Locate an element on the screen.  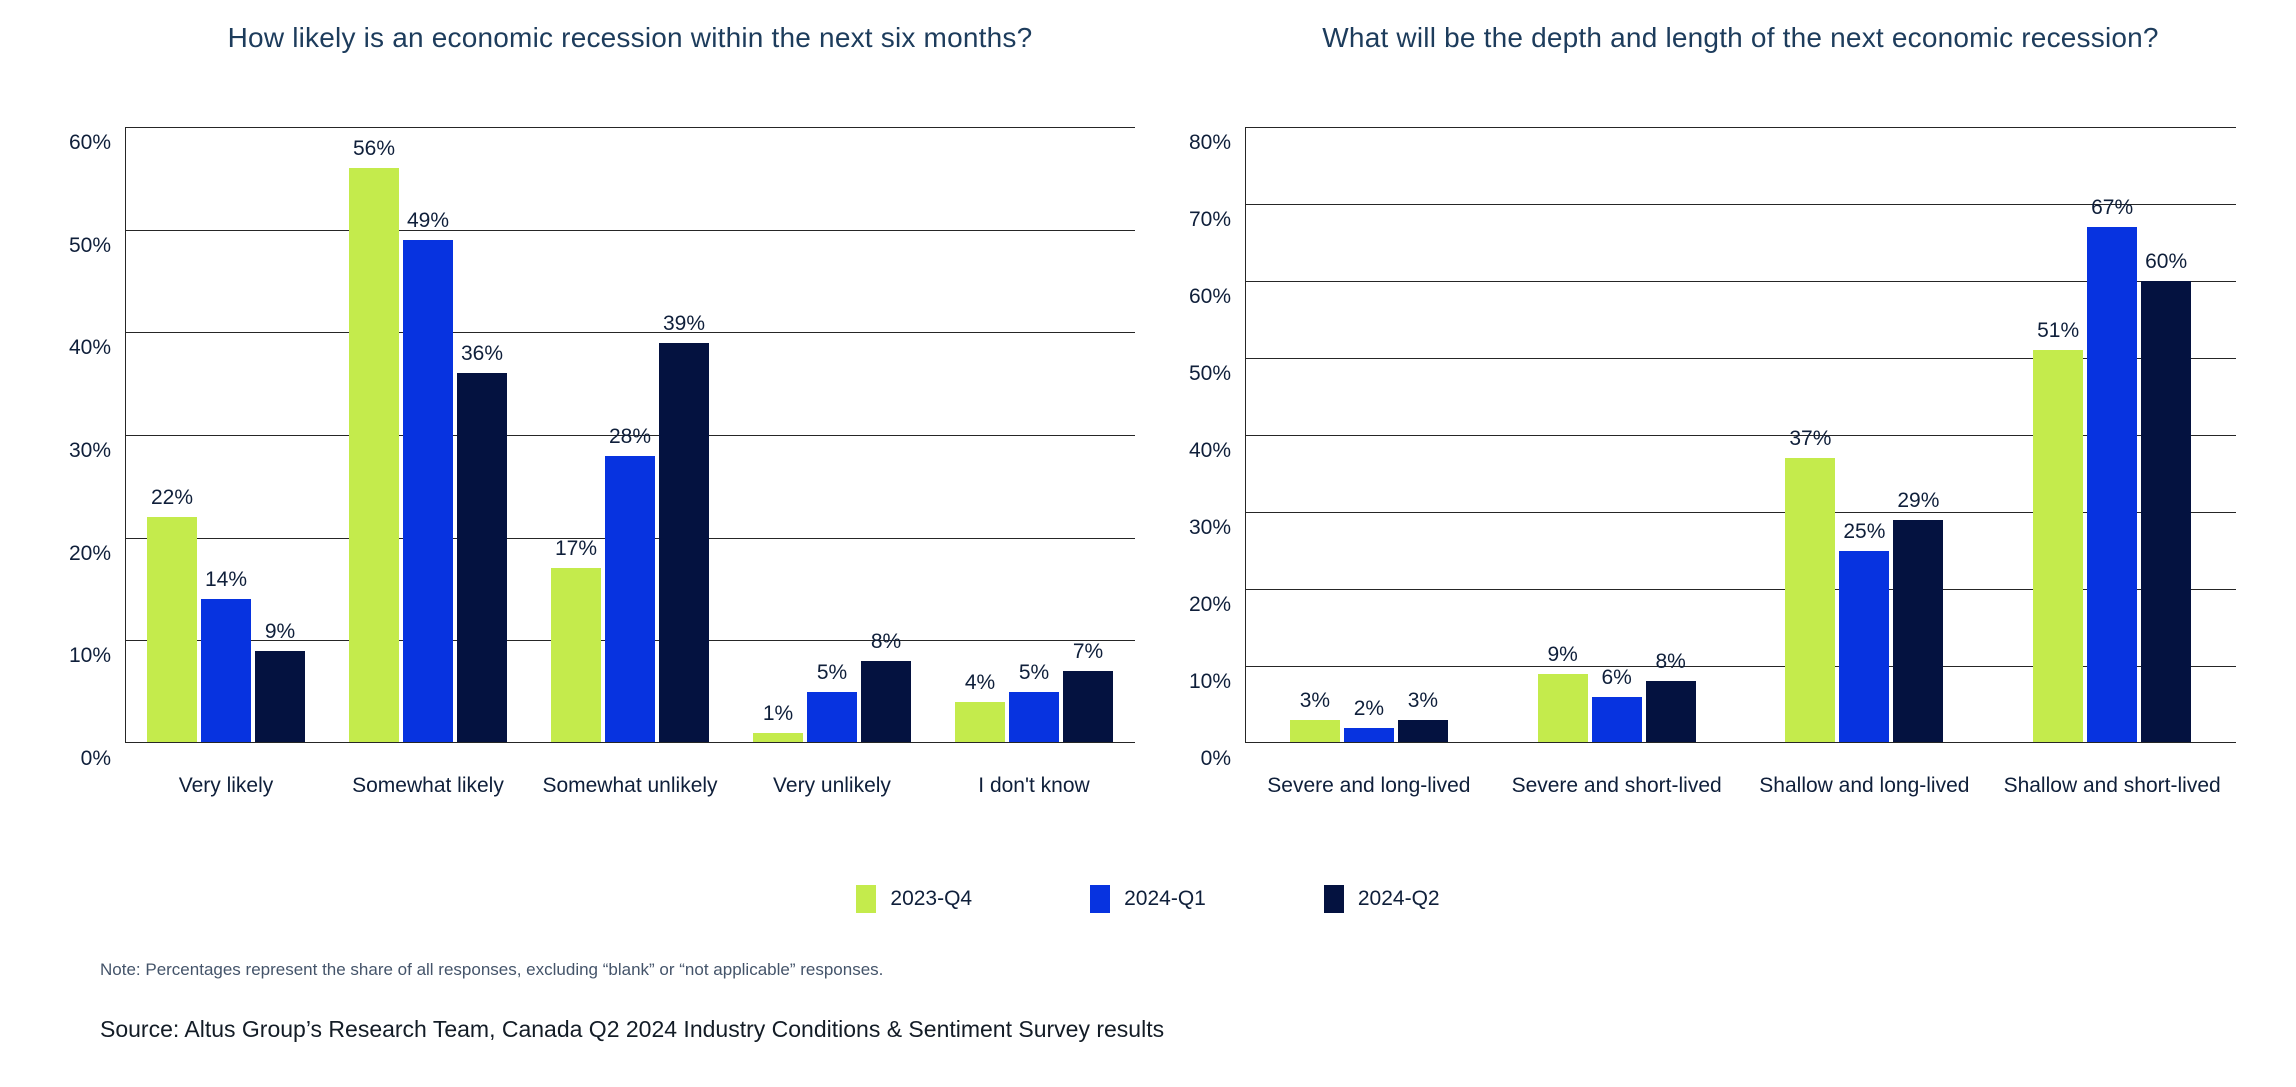
category-label: Severe and short-lived is located at coordinates (1616, 785).